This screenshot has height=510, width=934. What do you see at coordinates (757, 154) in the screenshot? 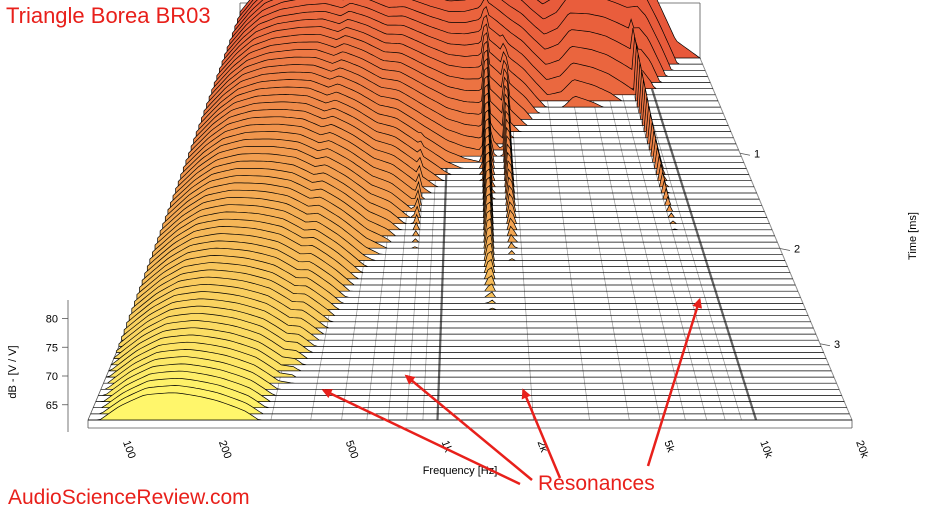
I see `time-tick-label: 1` at bounding box center [757, 154].